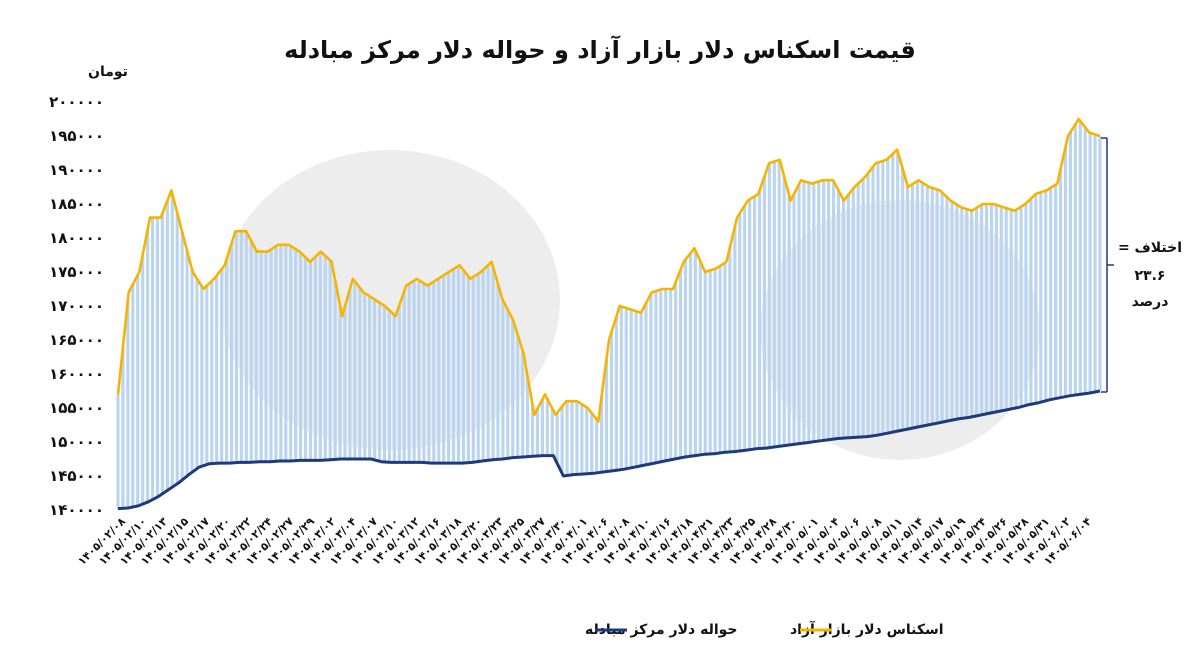  Describe the element at coordinates (76, 204) in the screenshot. I see `y-tick-label: ۱۸۵۰۰۰` at that location.